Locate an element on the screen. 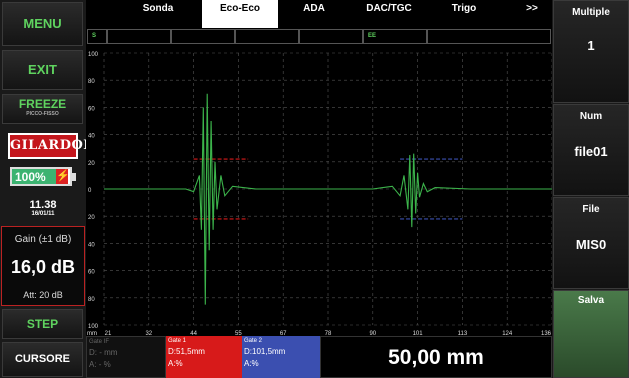 Image resolution: width=629 pixels, height=378 pixels. gate-depth: D:101,5mm is located at coordinates (265, 351).